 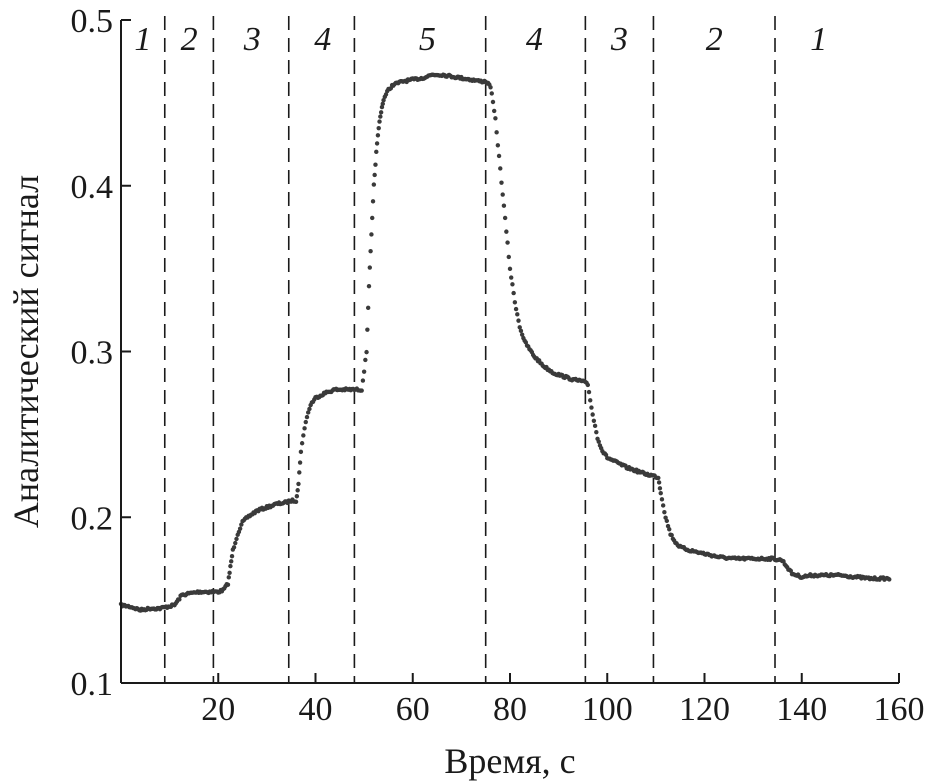 I want to click on x-tick-label: 20, so click(x=218, y=709).